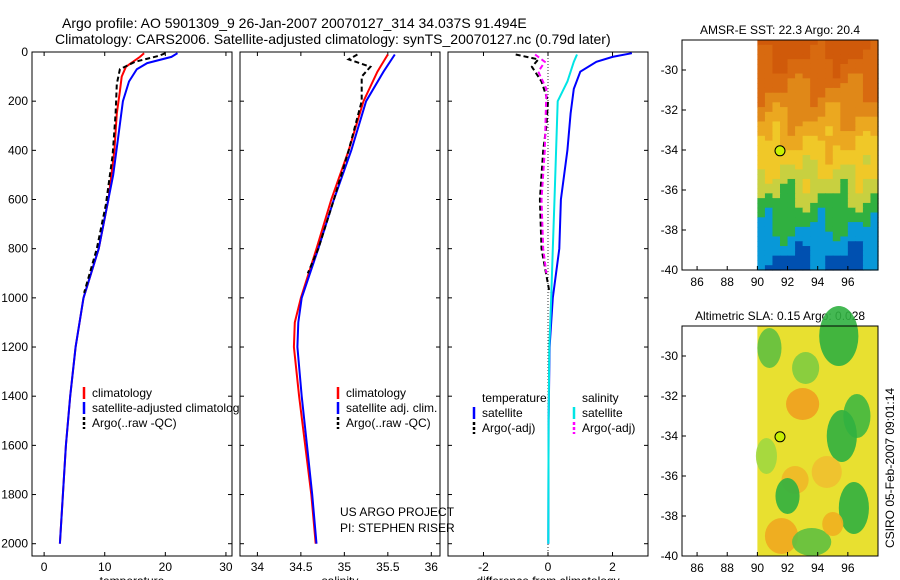 This screenshot has height=580, width=900. Describe the element at coordinates (44, 567) in the screenshot. I see `temperature-x-tick-label: 0` at that location.